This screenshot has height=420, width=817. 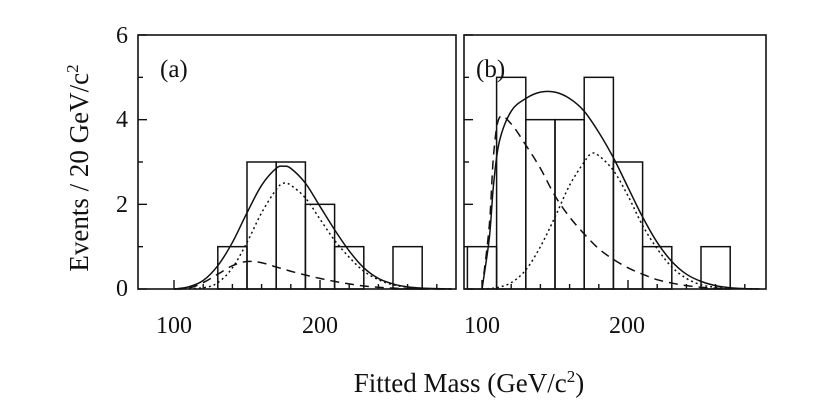 I want to click on panel-a-curves, so click(x=312, y=227).